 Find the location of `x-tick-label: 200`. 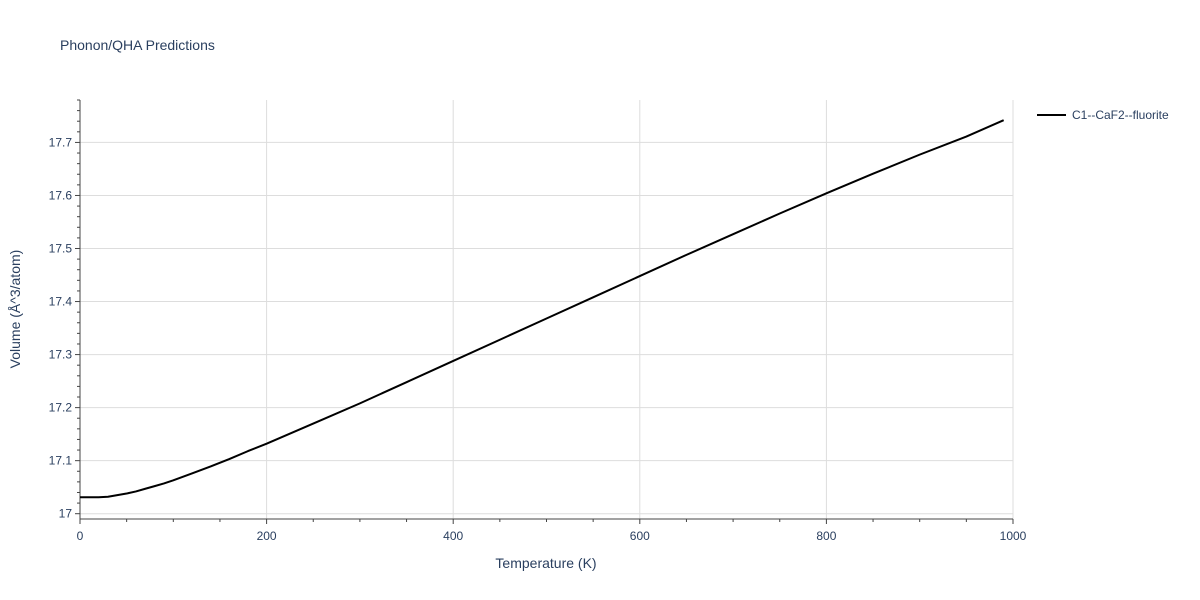

x-tick-label: 200 is located at coordinates (267, 536).